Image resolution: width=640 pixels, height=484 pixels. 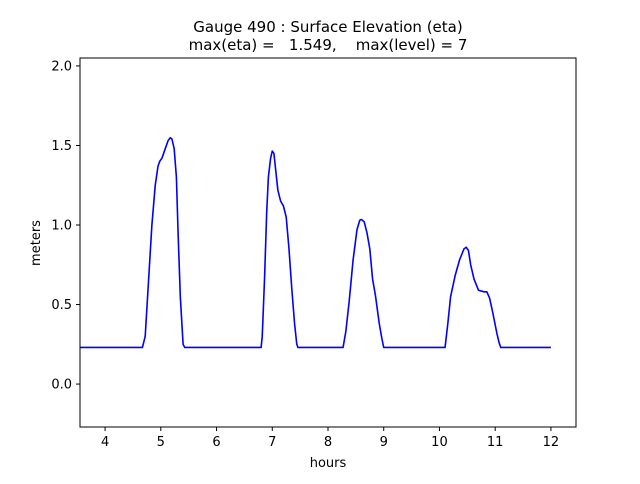 I want to click on y-axis-ticks: 0.0 0.5 1.0 1.5 2.0, so click(x=65, y=226).